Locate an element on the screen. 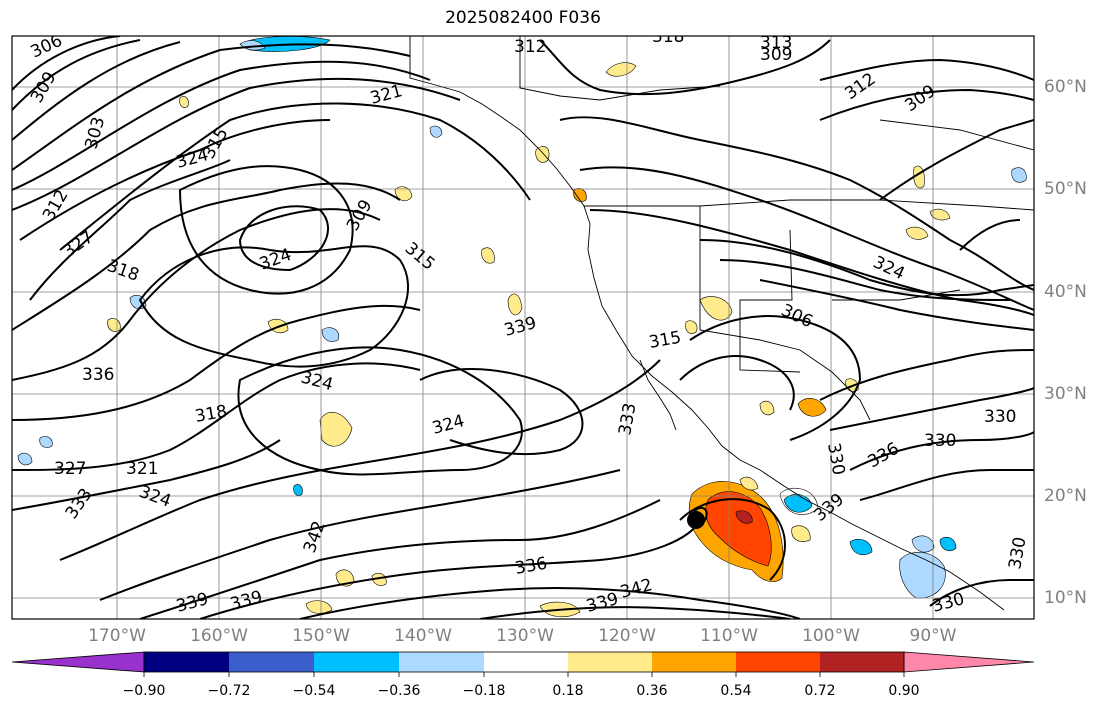 The image size is (1105, 712). lat-label: 60°N is located at coordinates (1065, 87).